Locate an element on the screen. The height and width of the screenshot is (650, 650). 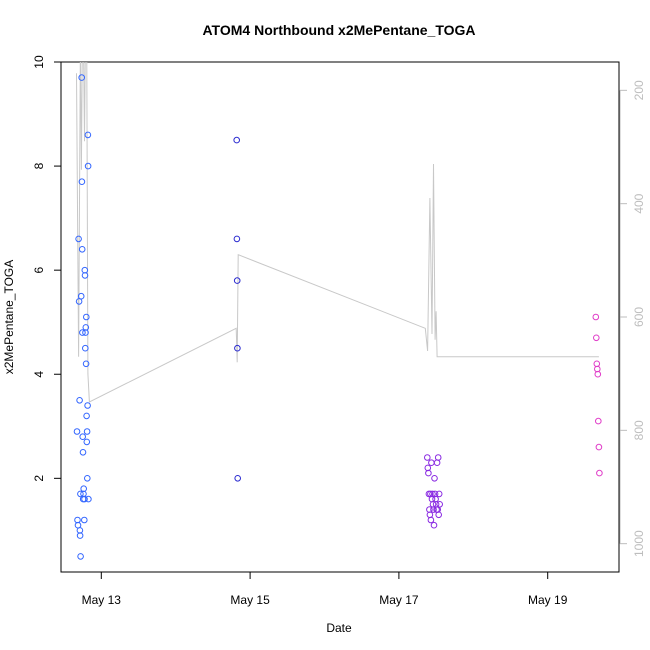
y-tick-label: 10 is located at coordinates (39, 62).